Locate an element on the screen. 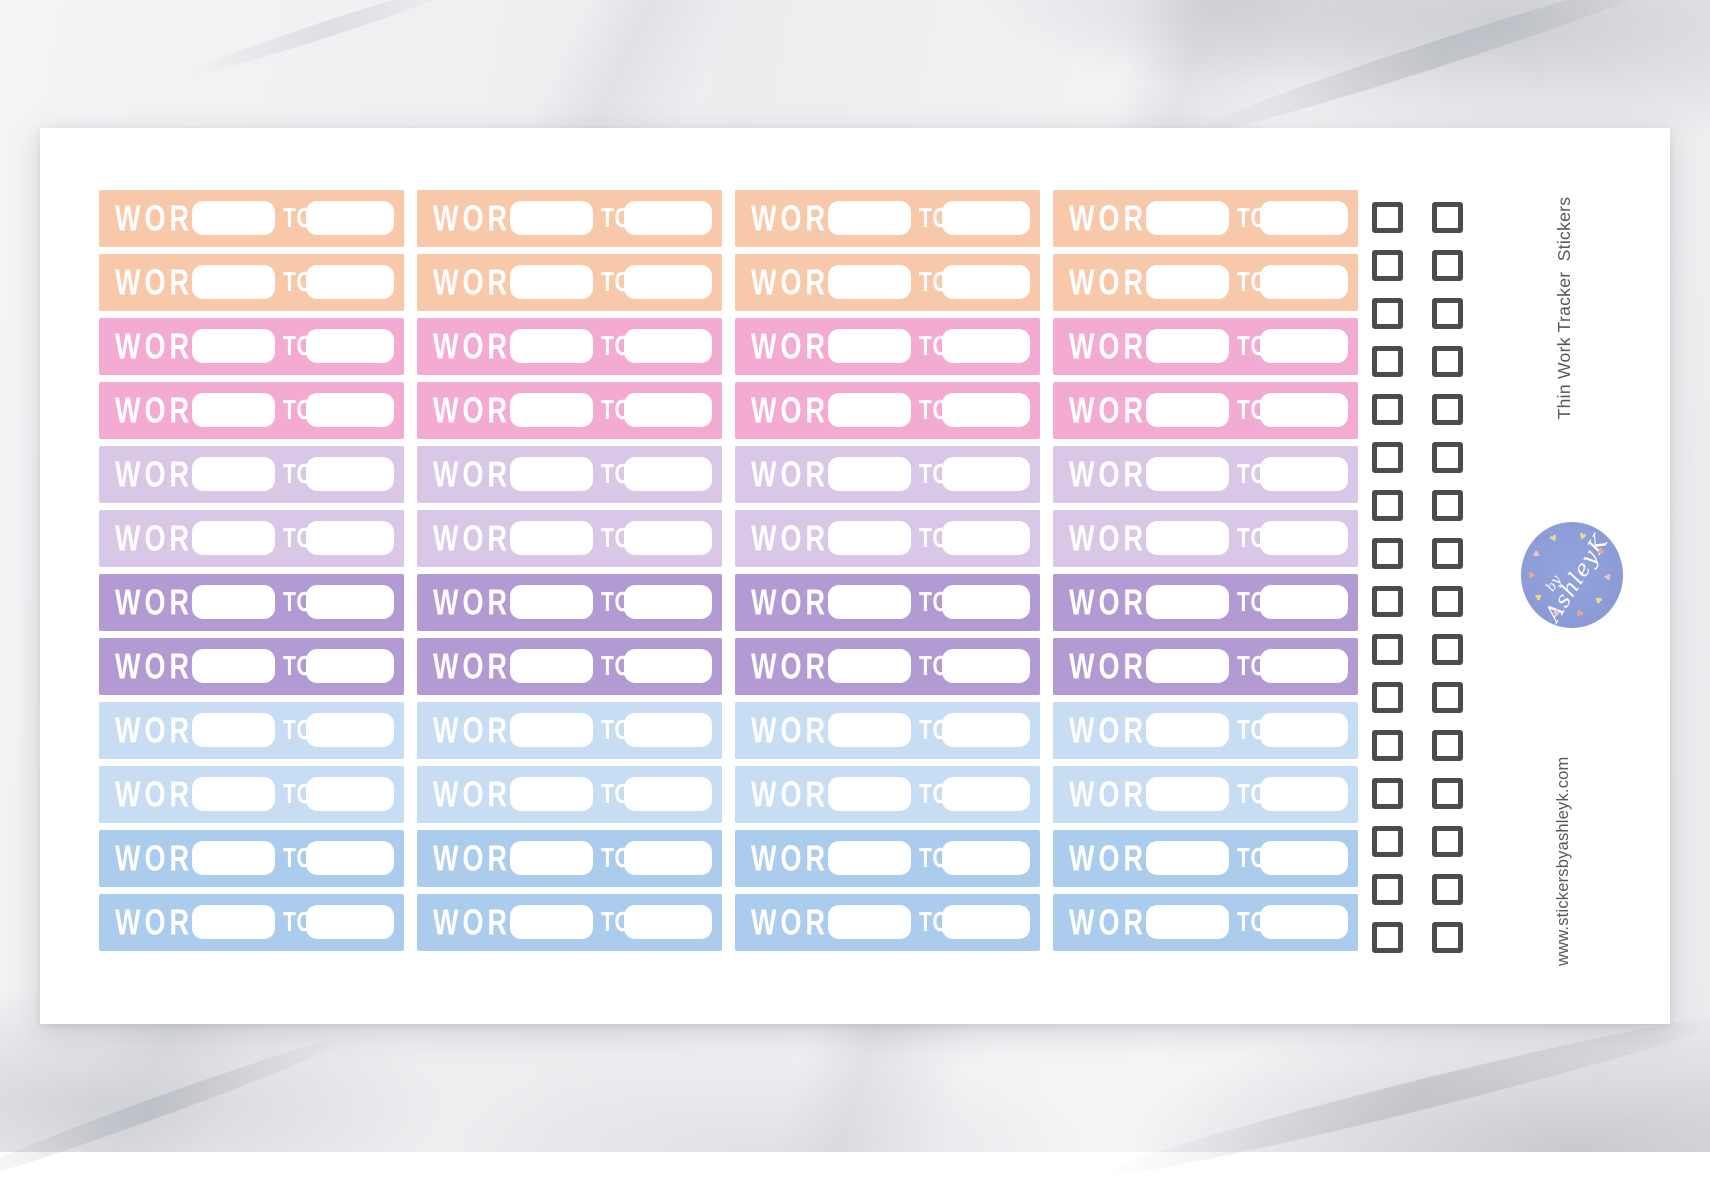 Image resolution: width=1710 pixels, height=1191 pixels. website-url-vertical: www.stickersbyashleyk.com is located at coordinates (1563, 861).